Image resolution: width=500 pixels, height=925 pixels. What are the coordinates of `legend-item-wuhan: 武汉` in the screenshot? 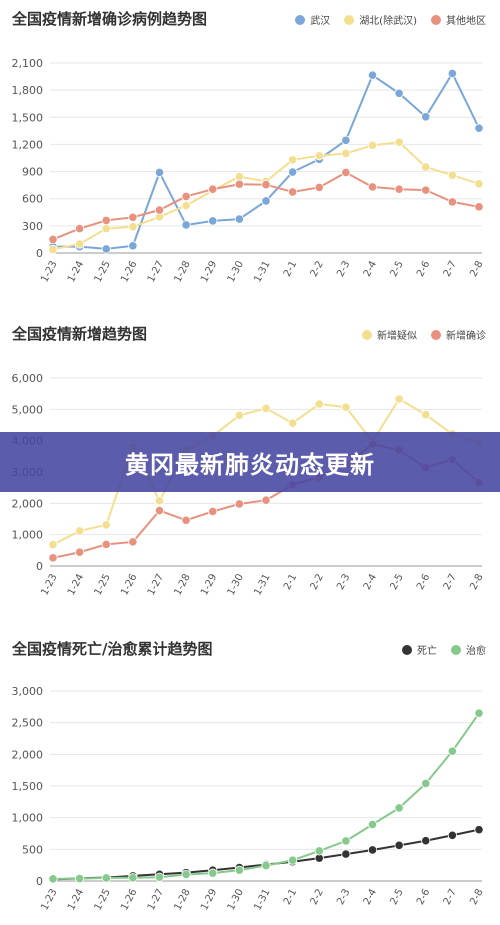 It's located at (312, 19).